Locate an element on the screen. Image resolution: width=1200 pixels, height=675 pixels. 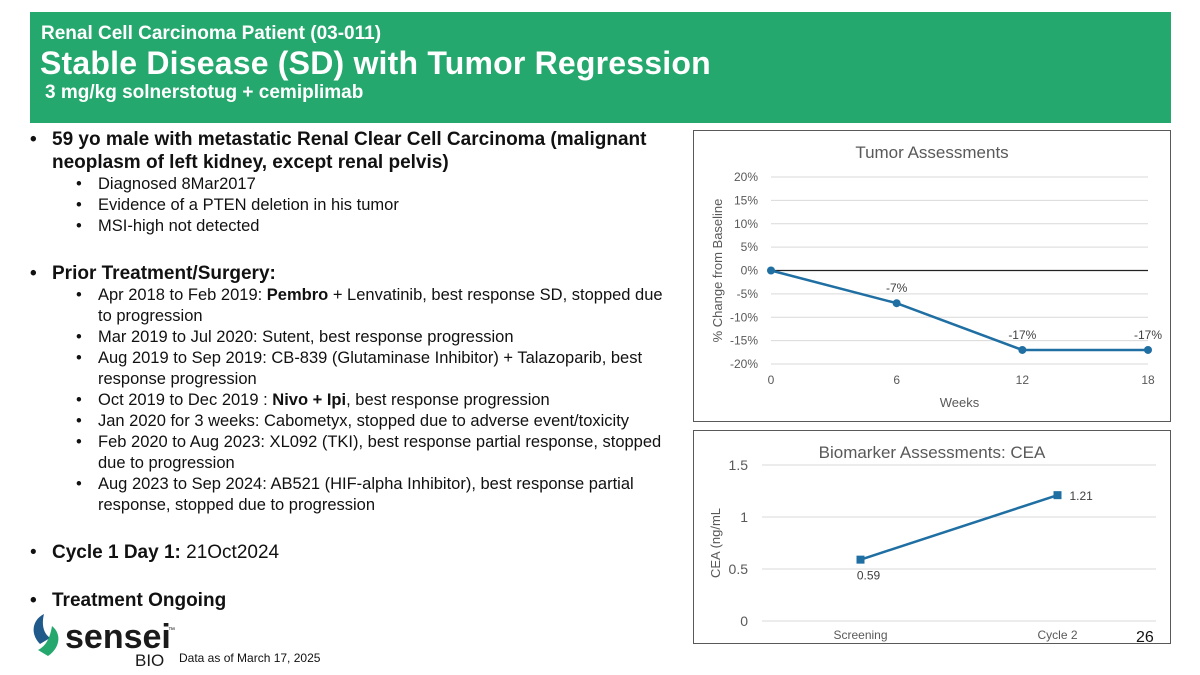
y-axis-label: % Change from Baseline is located at coordinates (717, 271).